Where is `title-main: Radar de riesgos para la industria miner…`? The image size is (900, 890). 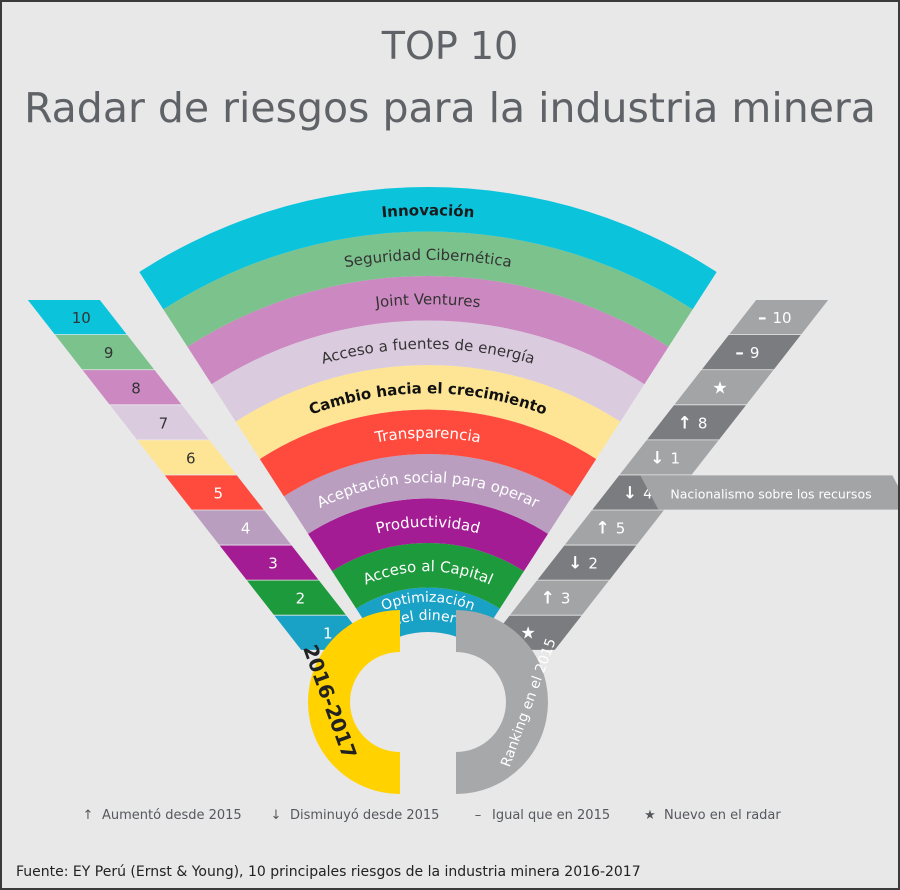 title-main: Radar de riesgos para la industria miner… is located at coordinates (450, 108).